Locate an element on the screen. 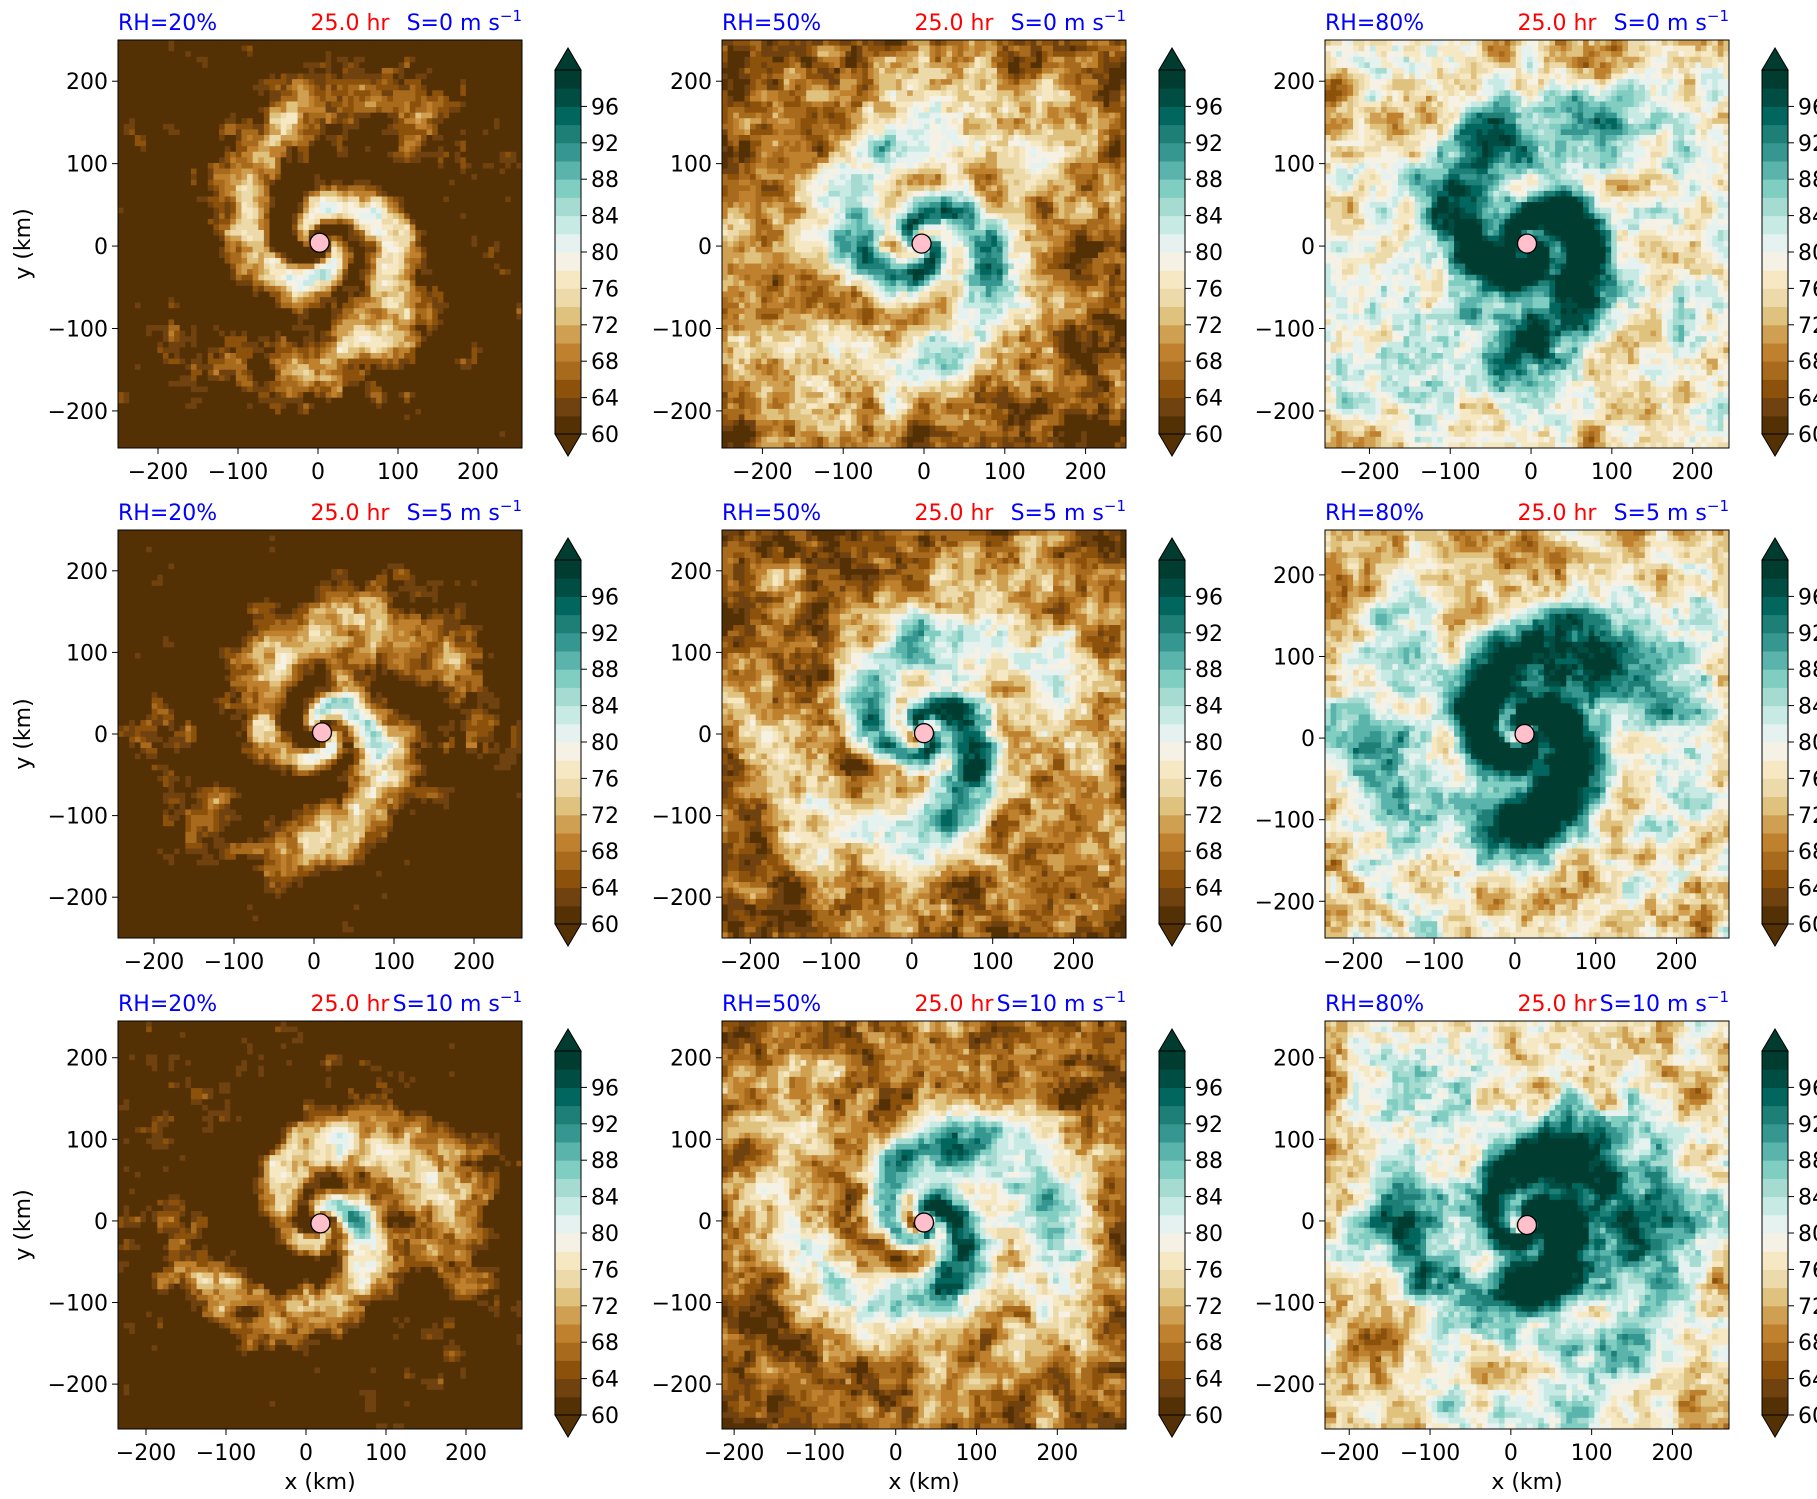 This screenshot has width=1817, height=1499. axes-frame is located at coordinates (1527, 1225).